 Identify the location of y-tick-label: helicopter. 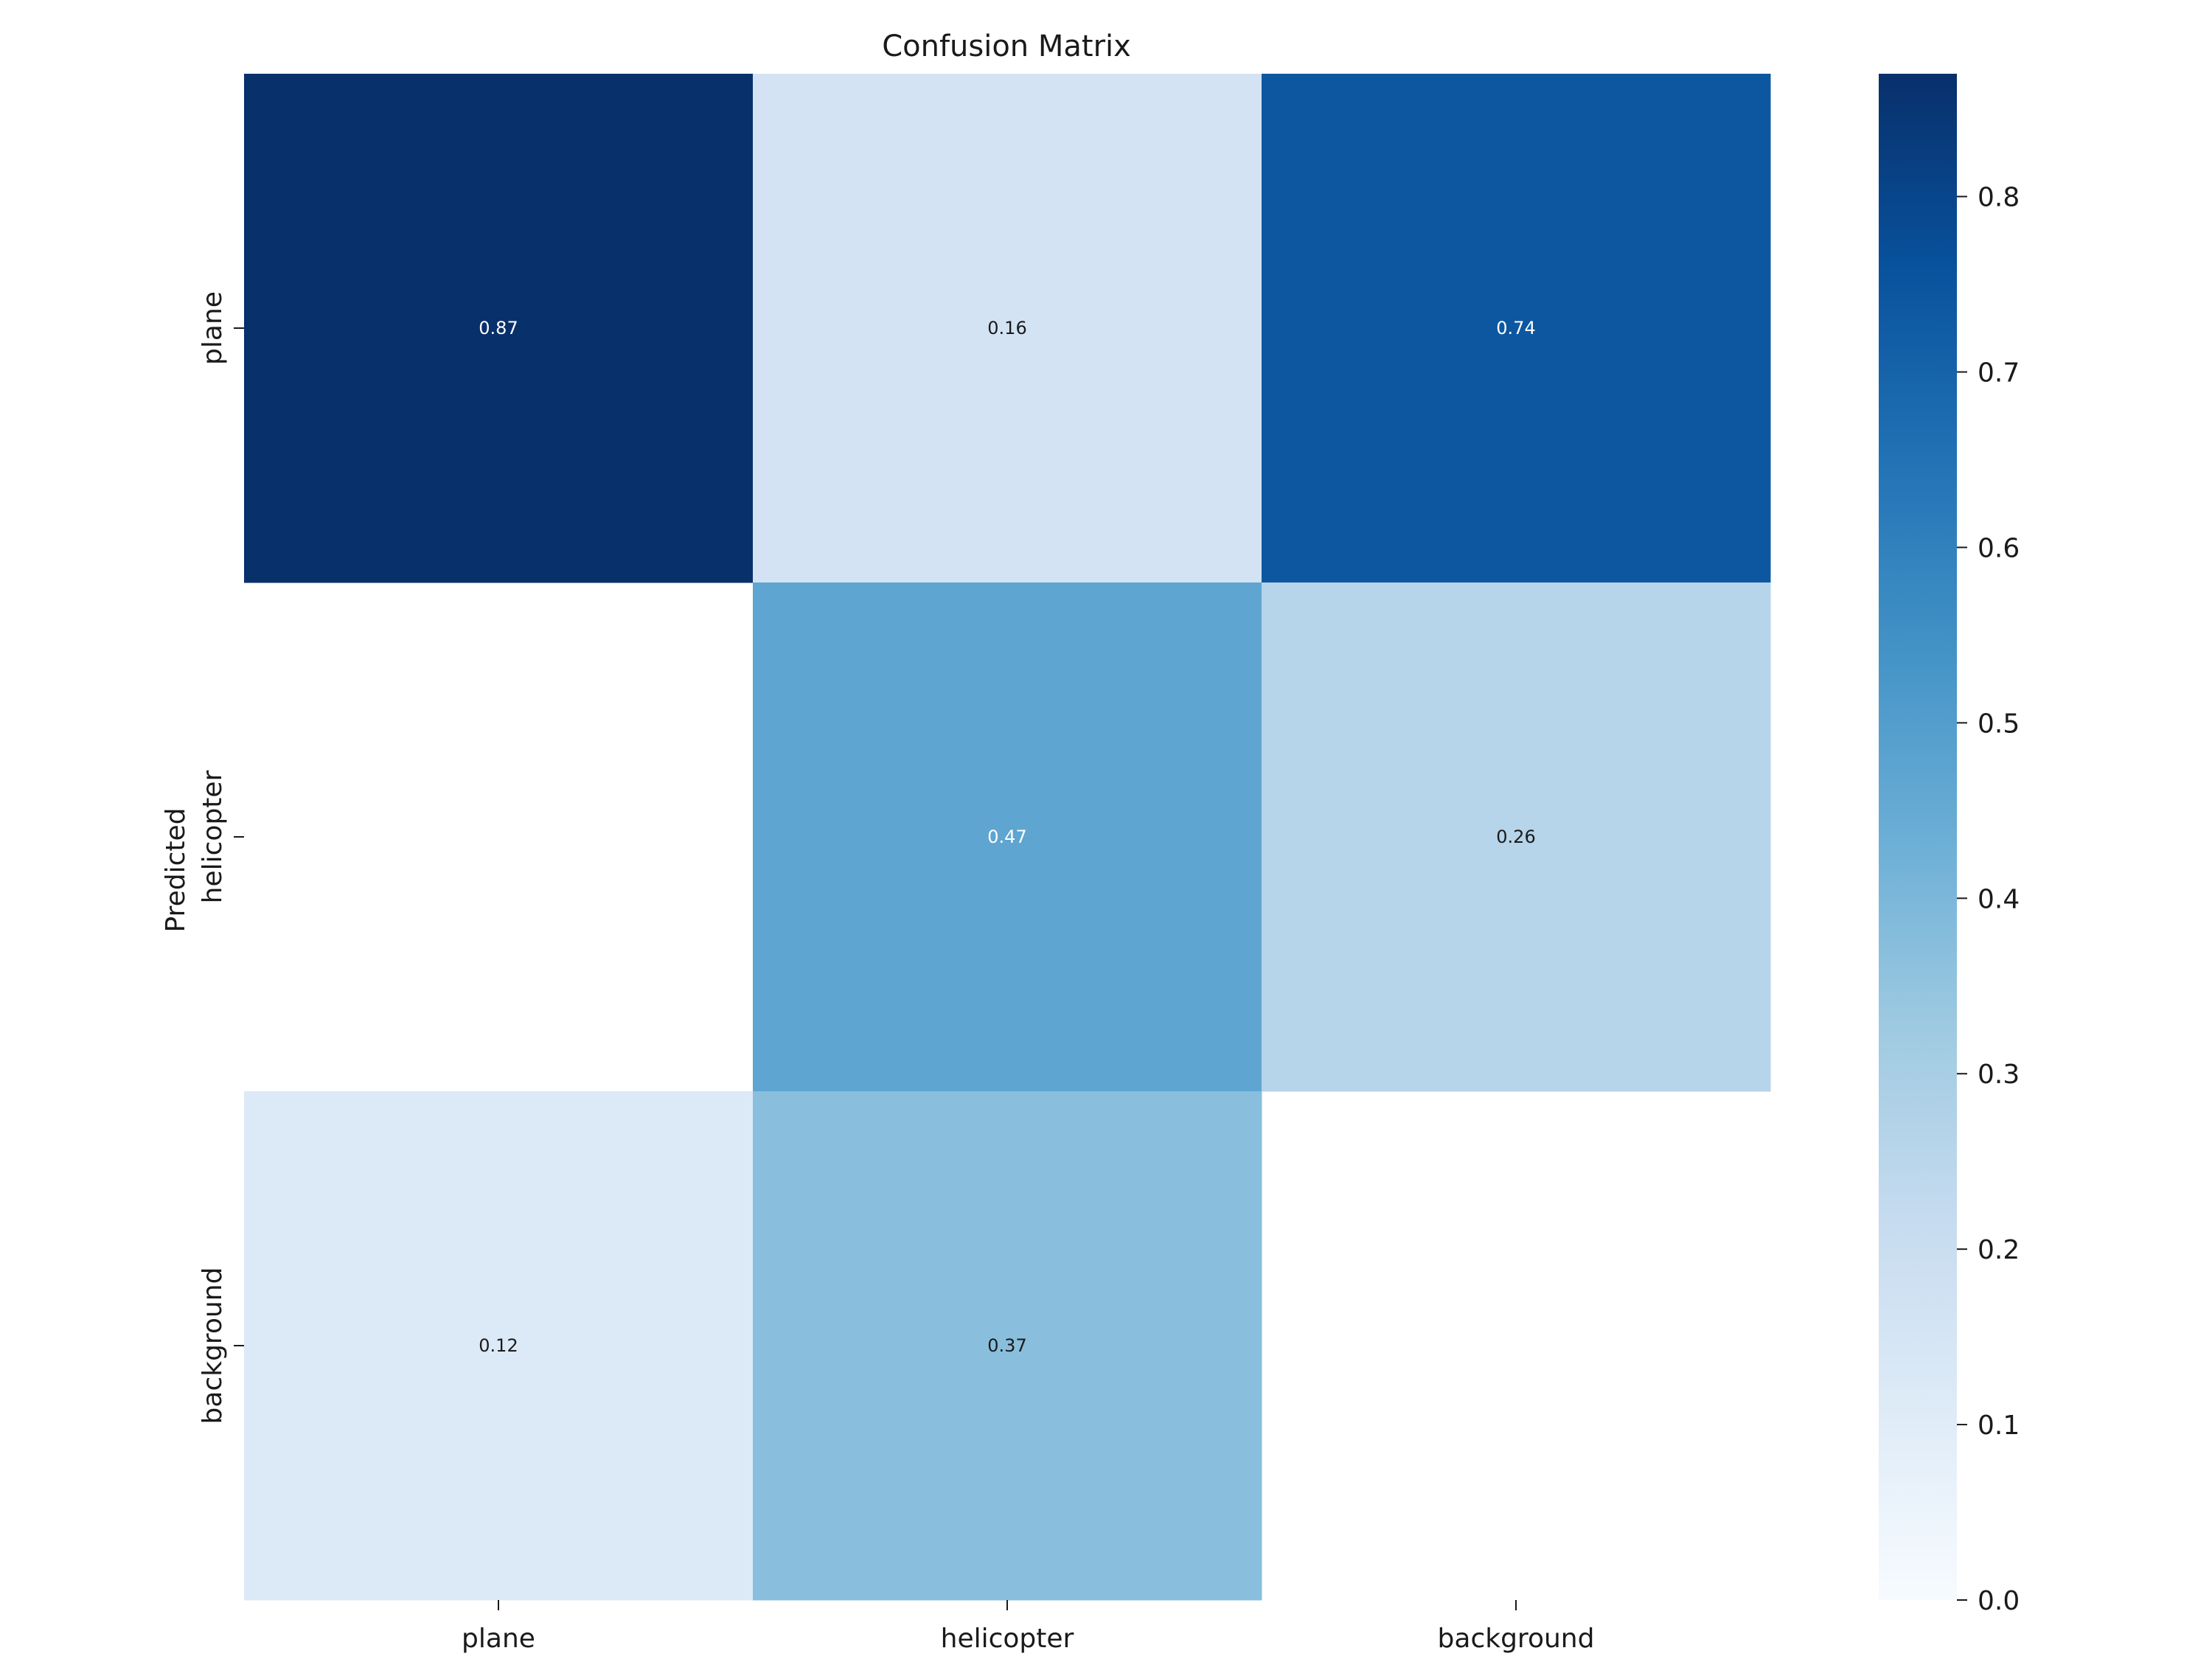
(213, 836).